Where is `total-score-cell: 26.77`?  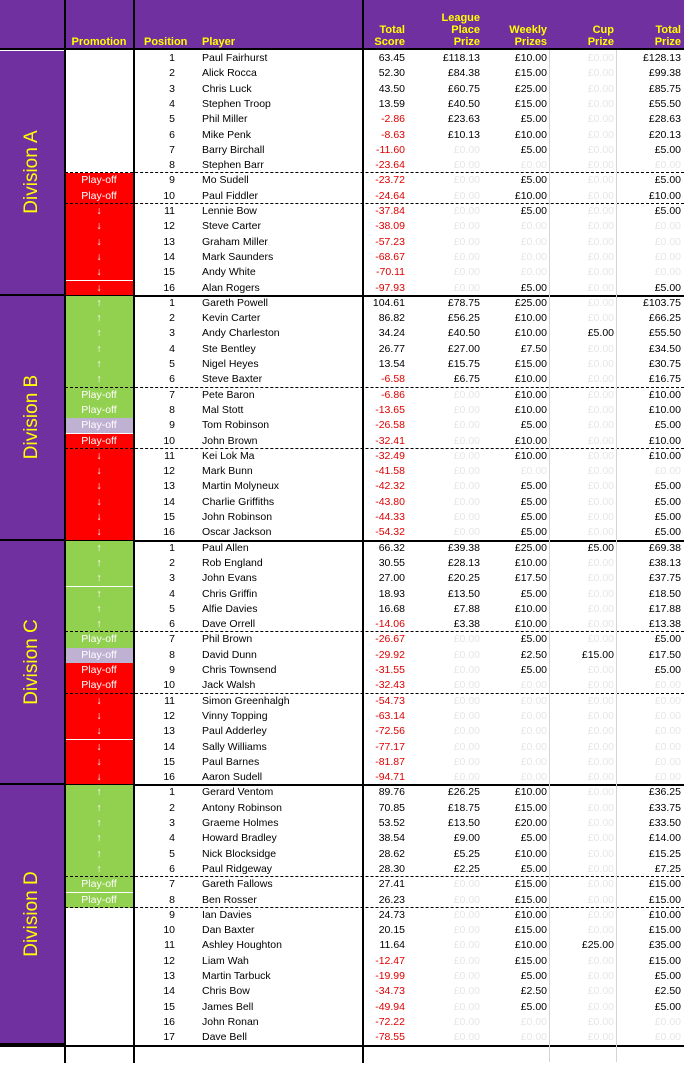 total-score-cell: 26.77 is located at coordinates (391, 348).